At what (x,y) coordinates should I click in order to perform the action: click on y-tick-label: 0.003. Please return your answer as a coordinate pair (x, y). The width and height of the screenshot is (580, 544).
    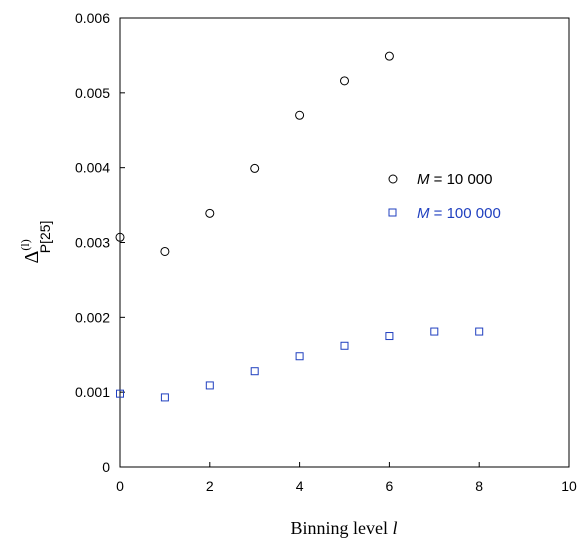
    Looking at the image, I should click on (92, 243).